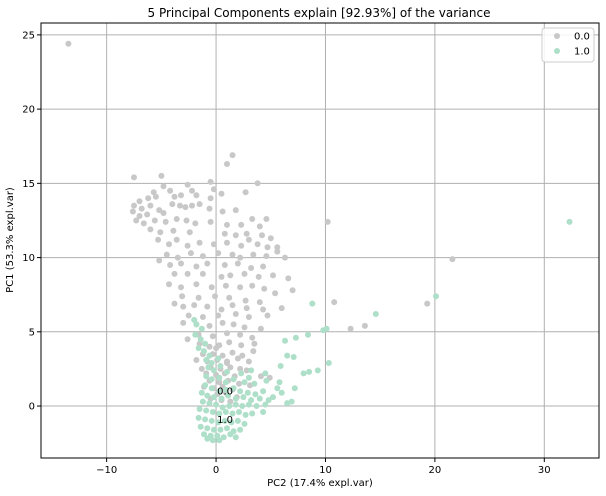  What do you see at coordinates (568, 45) in the screenshot?
I see `legend: 0.0 1.0` at bounding box center [568, 45].